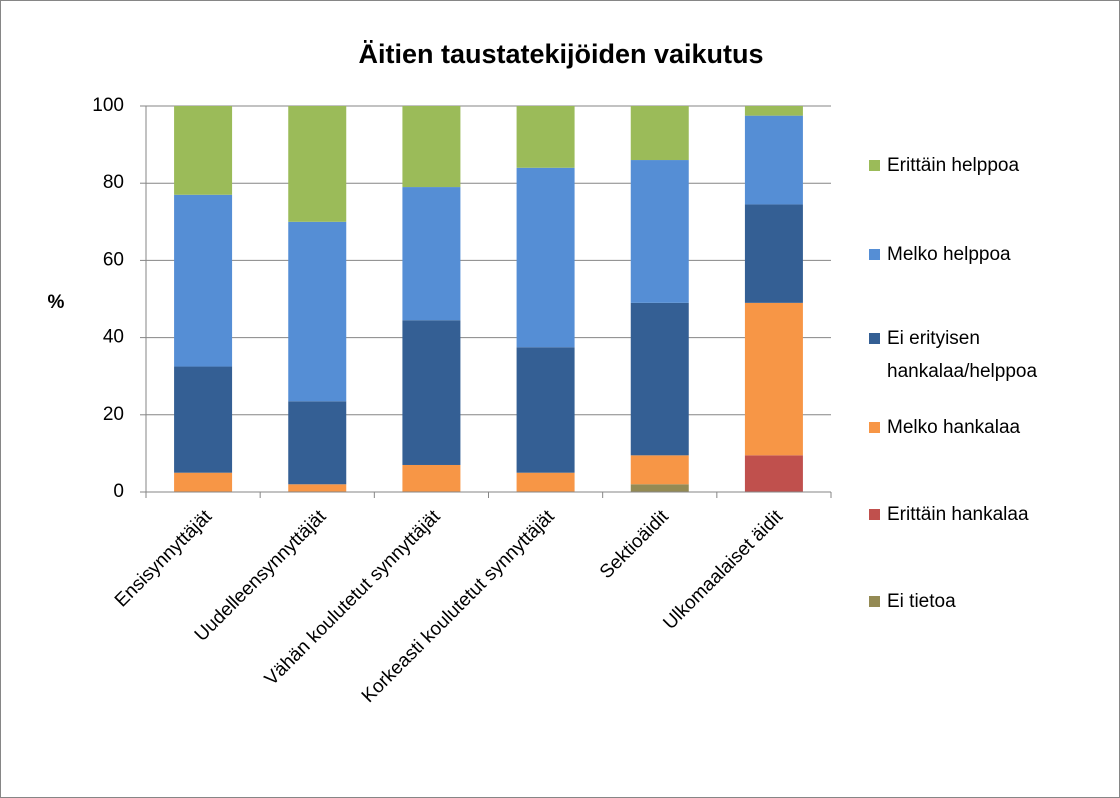  Describe the element at coordinates (989, 601) in the screenshot. I see `legend-item: Ei tietoa` at that location.